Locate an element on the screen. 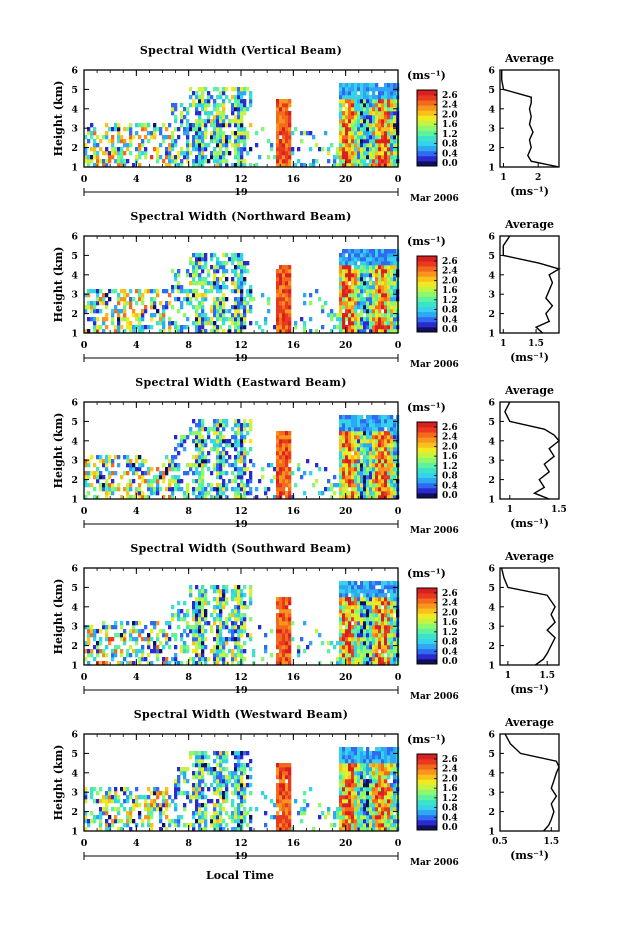  y-axis-label: Height (km) is located at coordinates (58, 451).